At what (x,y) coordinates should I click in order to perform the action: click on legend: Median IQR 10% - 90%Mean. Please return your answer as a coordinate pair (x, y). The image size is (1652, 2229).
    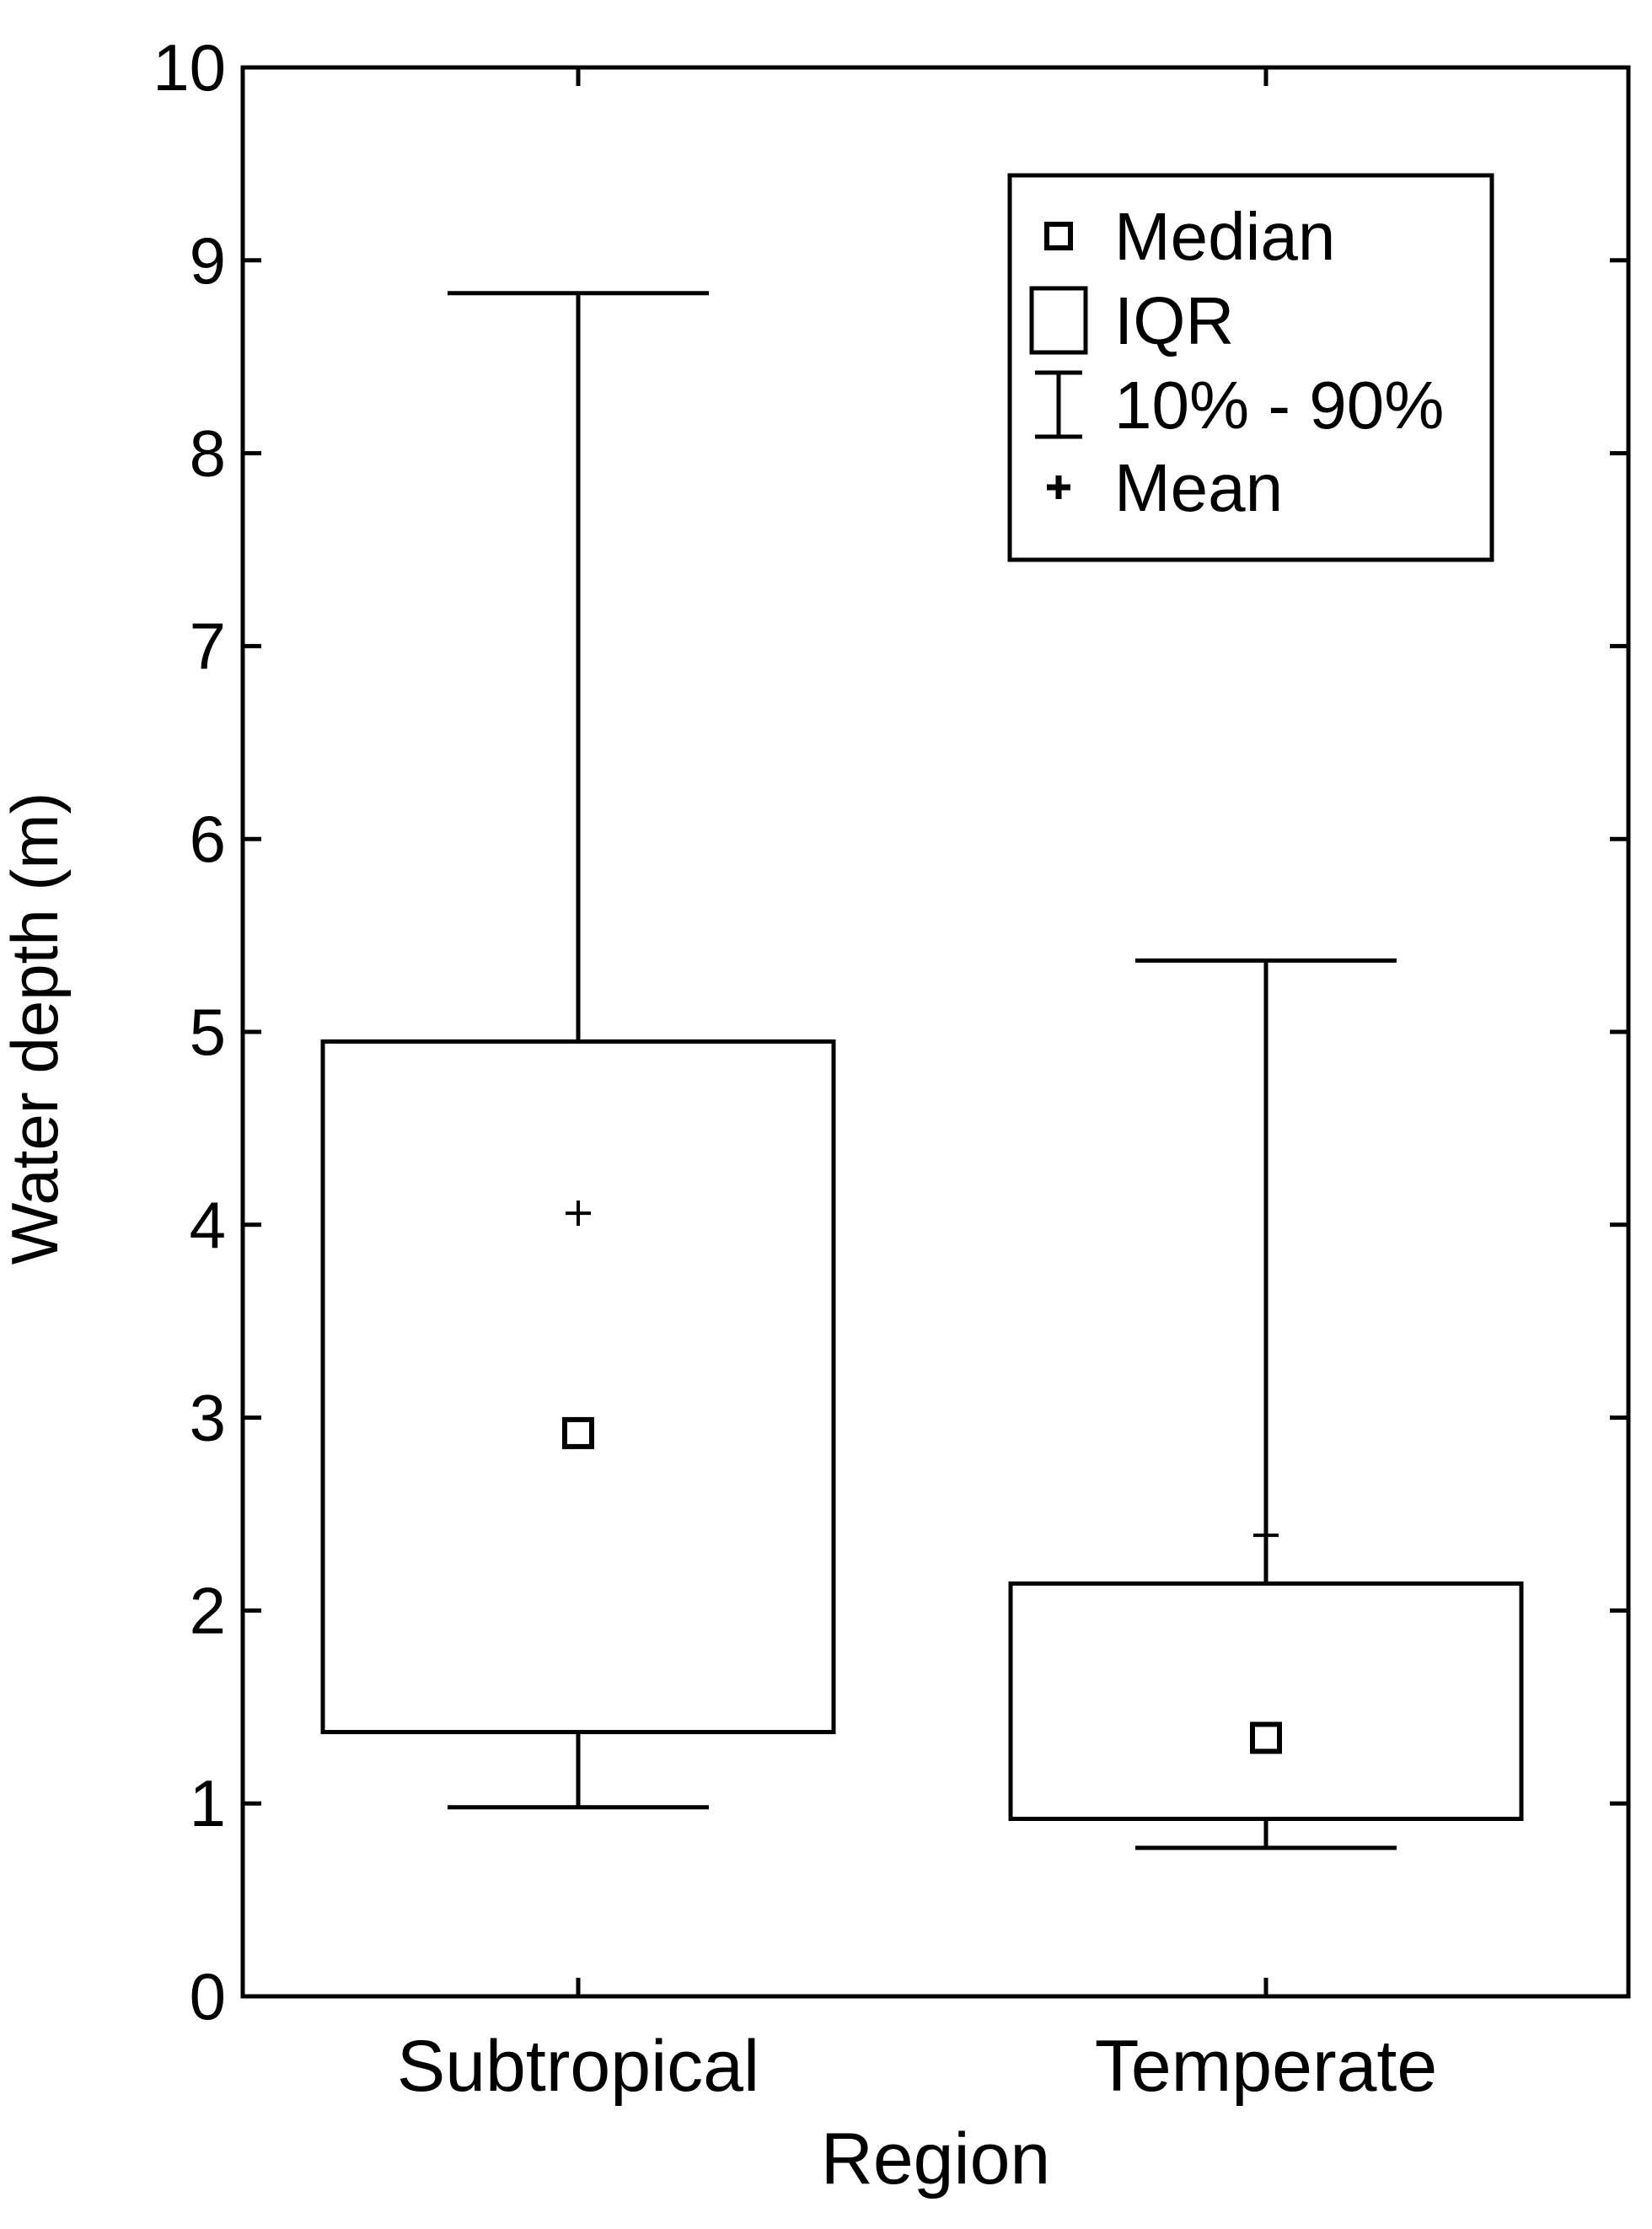
    Looking at the image, I should click on (1250, 367).